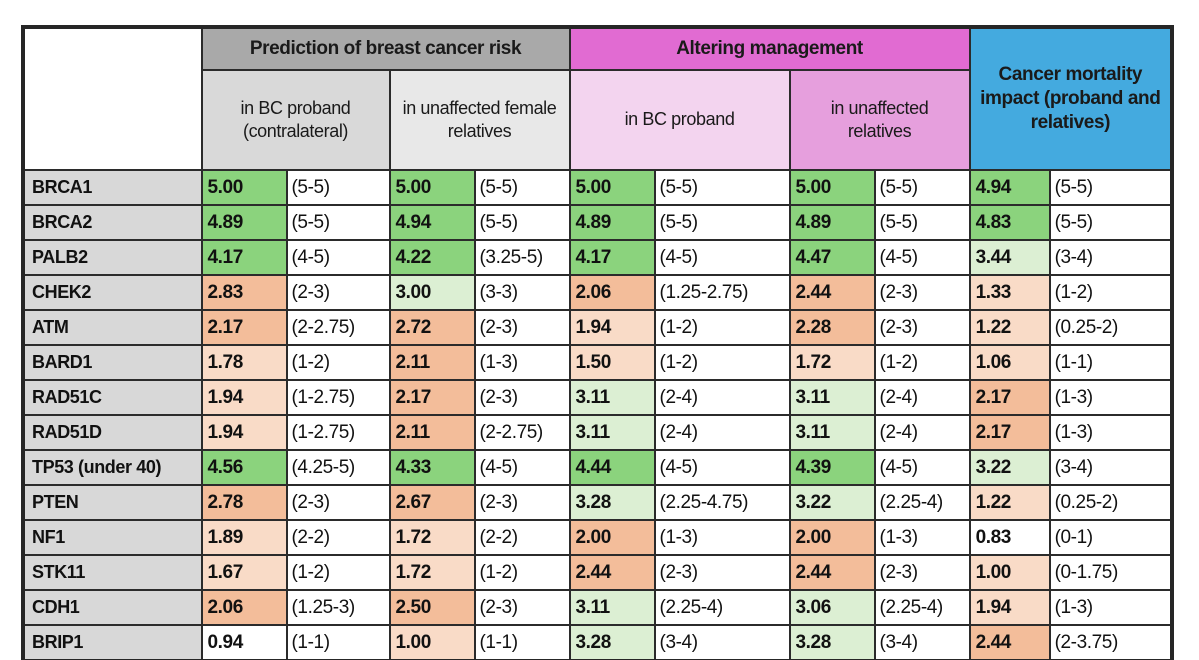  I want to click on subheader-bc-proband-contralateral: in BC proband (contralateral), so click(295, 120).